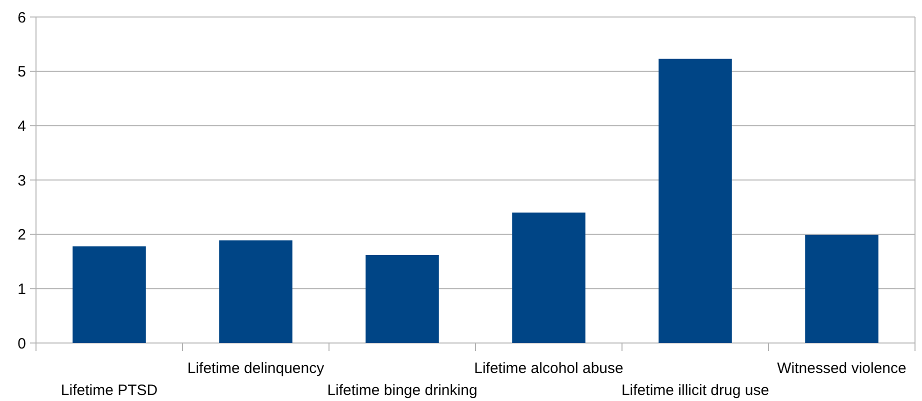 The height and width of the screenshot is (401, 922). Describe the element at coordinates (22, 126) in the screenshot. I see `y-tick-label: 4` at that location.